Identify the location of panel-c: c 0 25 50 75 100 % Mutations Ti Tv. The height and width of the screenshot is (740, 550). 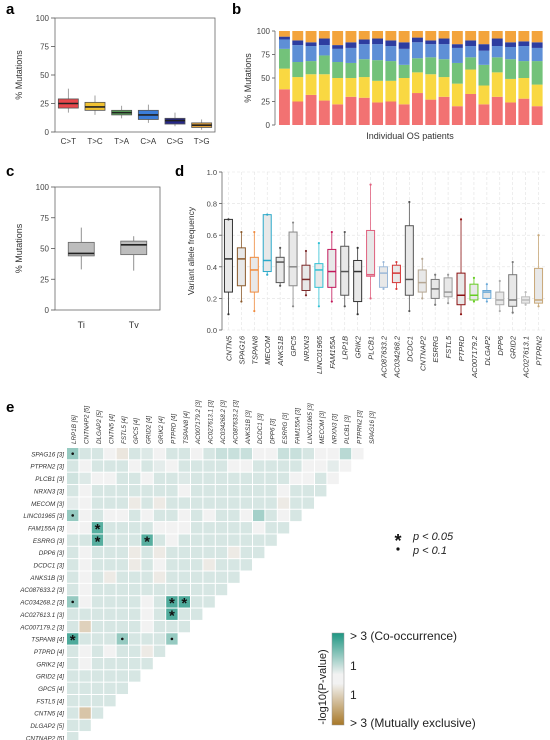
(83, 246).